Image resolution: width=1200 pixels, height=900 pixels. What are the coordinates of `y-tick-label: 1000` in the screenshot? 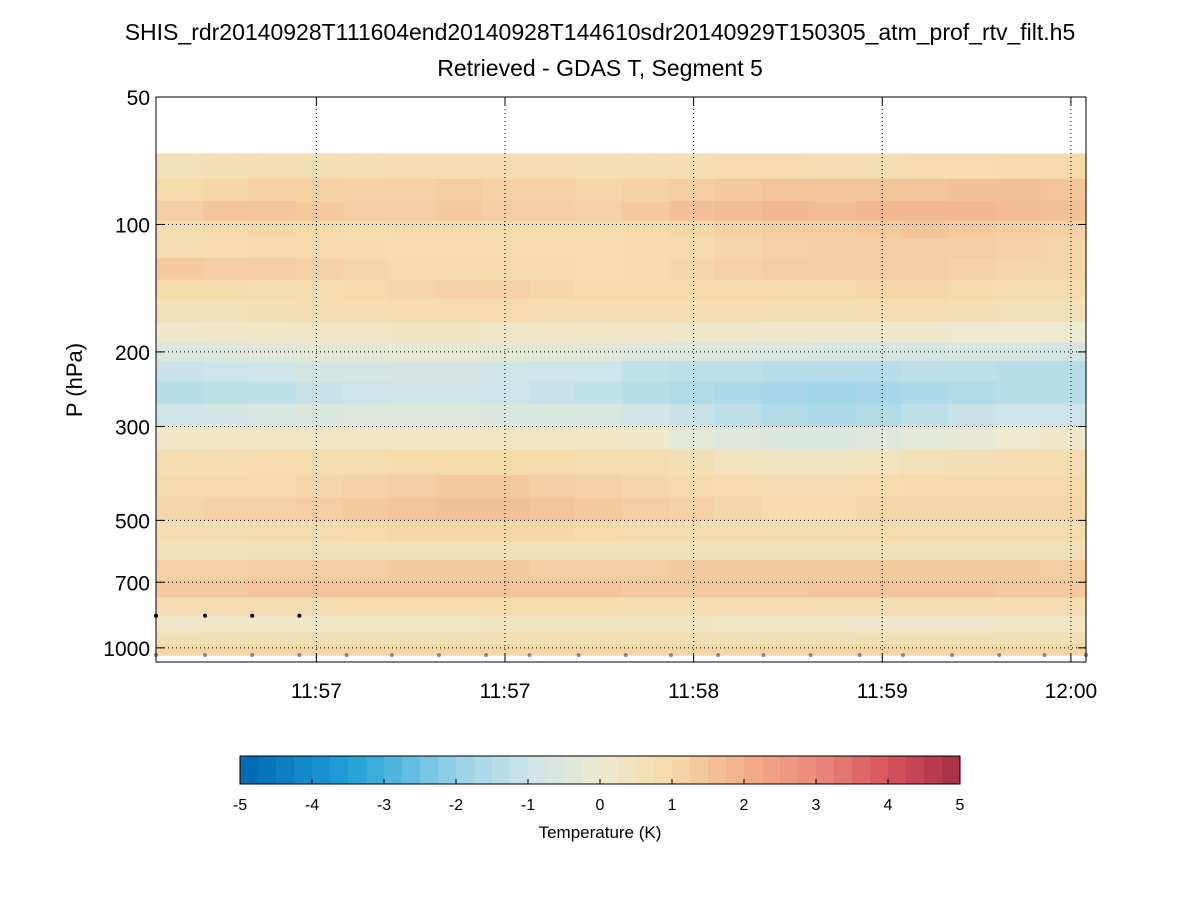 It's located at (126, 649).